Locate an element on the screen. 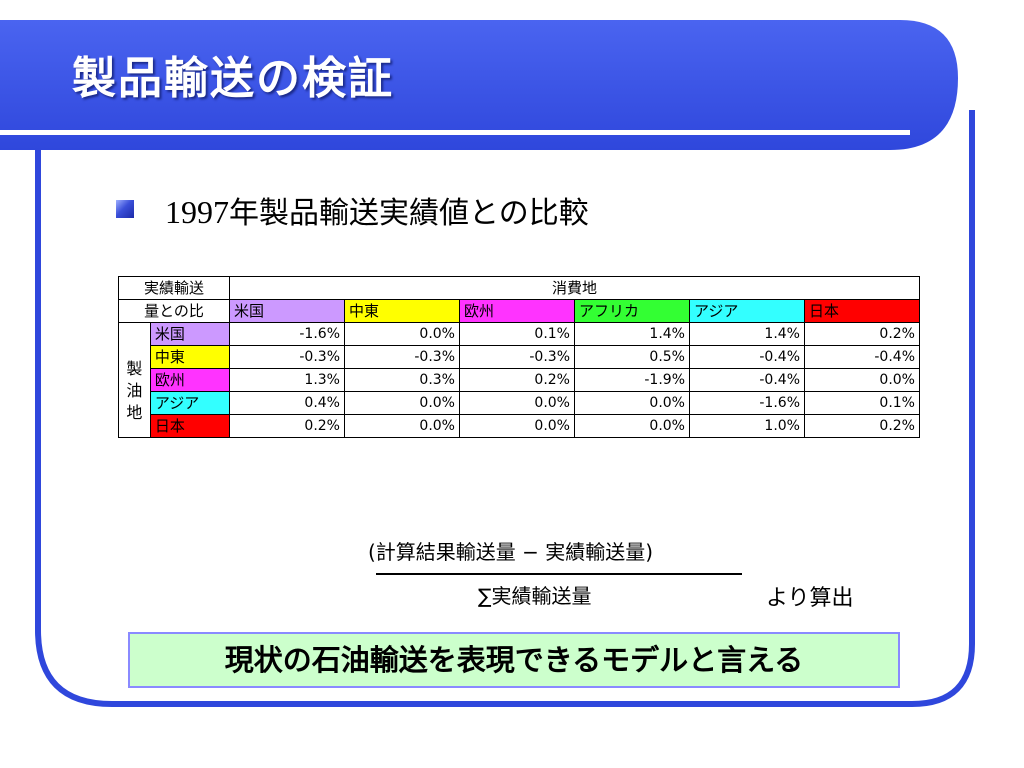 Image resolution: width=1024 pixels, height=768 pixels. table-row: 日本 0.2% 0.0% 0.0% 0.0% 1.0% 0.2% is located at coordinates (519, 426).